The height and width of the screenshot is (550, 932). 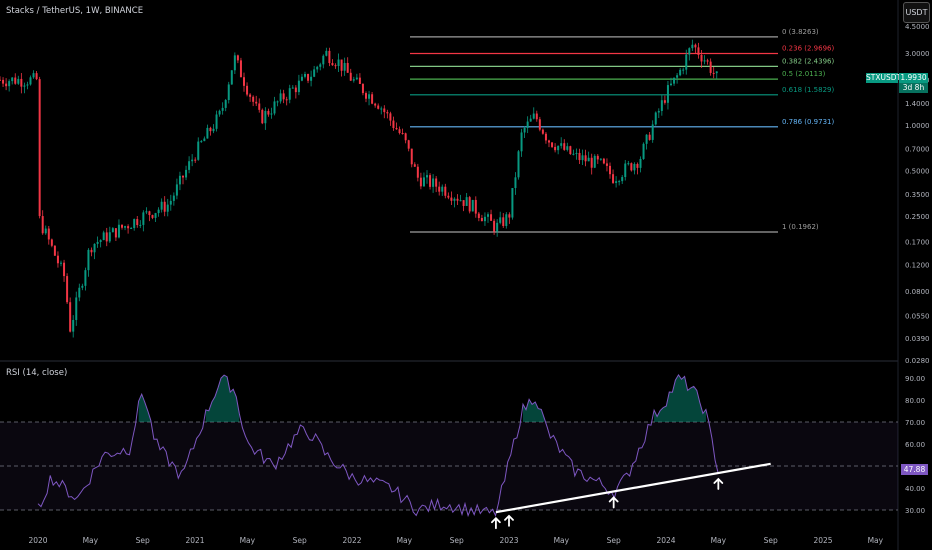 What do you see at coordinates (913, 88) in the screenshot?
I see `price-tag-countdown: 3d 8h` at bounding box center [913, 88].